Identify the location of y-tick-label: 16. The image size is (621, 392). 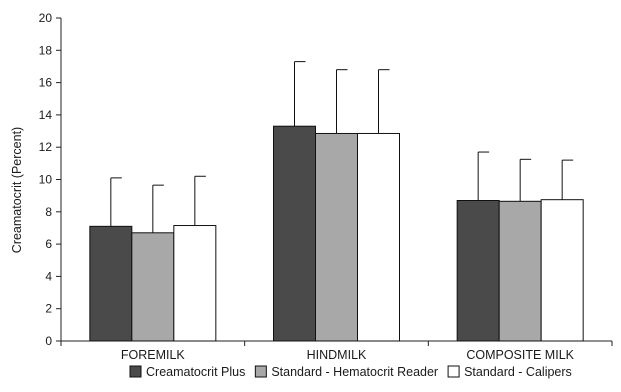
(46, 83).